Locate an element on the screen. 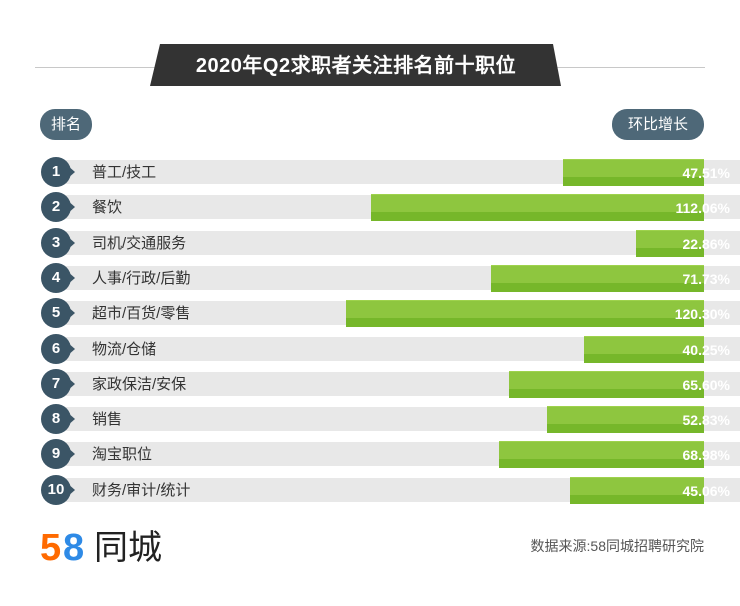  category-label: 司机/交通服务 is located at coordinates (139, 243).